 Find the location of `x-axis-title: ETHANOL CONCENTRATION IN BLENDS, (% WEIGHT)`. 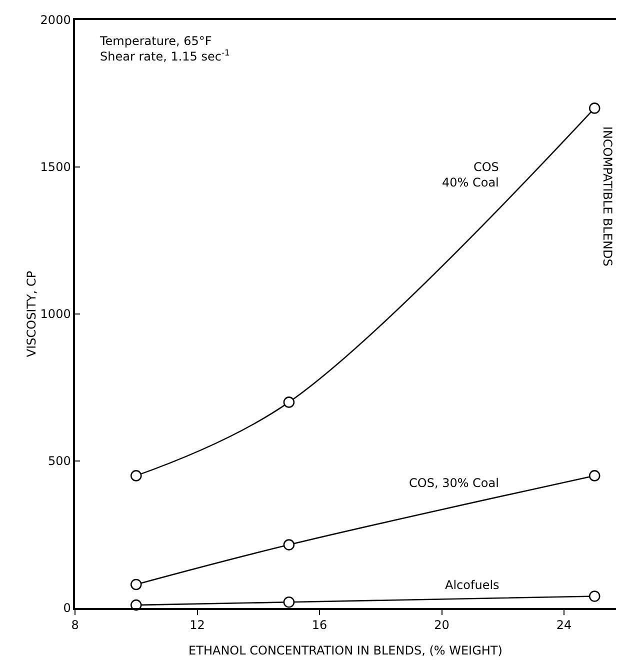

x-axis-title: ETHANOL CONCENTRATION IN BLENDS, (% WEIGHT) is located at coordinates (345, 651).